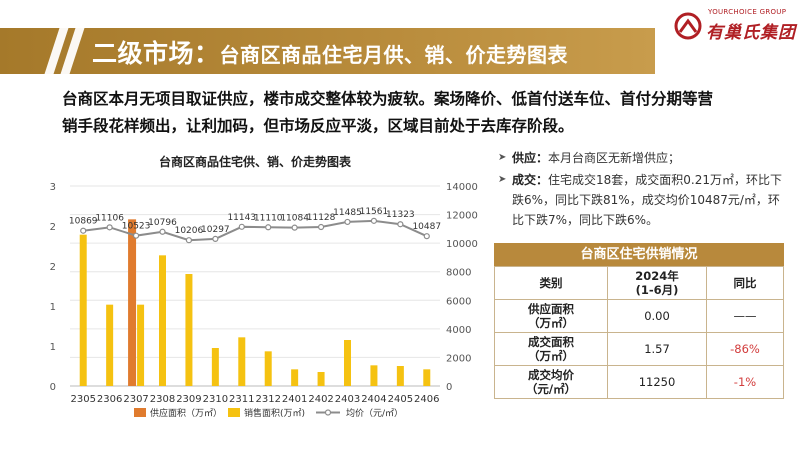 The height and width of the screenshot is (450, 800). What do you see at coordinates (318, 126) in the screenshot?
I see `summary-line-2: 销手段花样频出，让利加码，但市场反应平淡，区域目前处于去库存阶段。` at bounding box center [318, 126].